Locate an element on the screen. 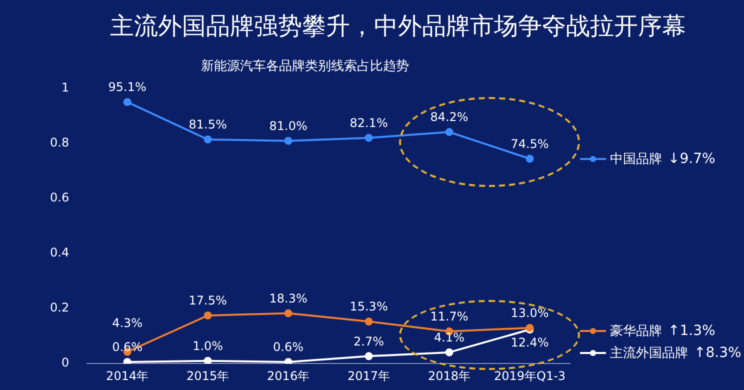  data-label: 1.0% is located at coordinates (208, 345).